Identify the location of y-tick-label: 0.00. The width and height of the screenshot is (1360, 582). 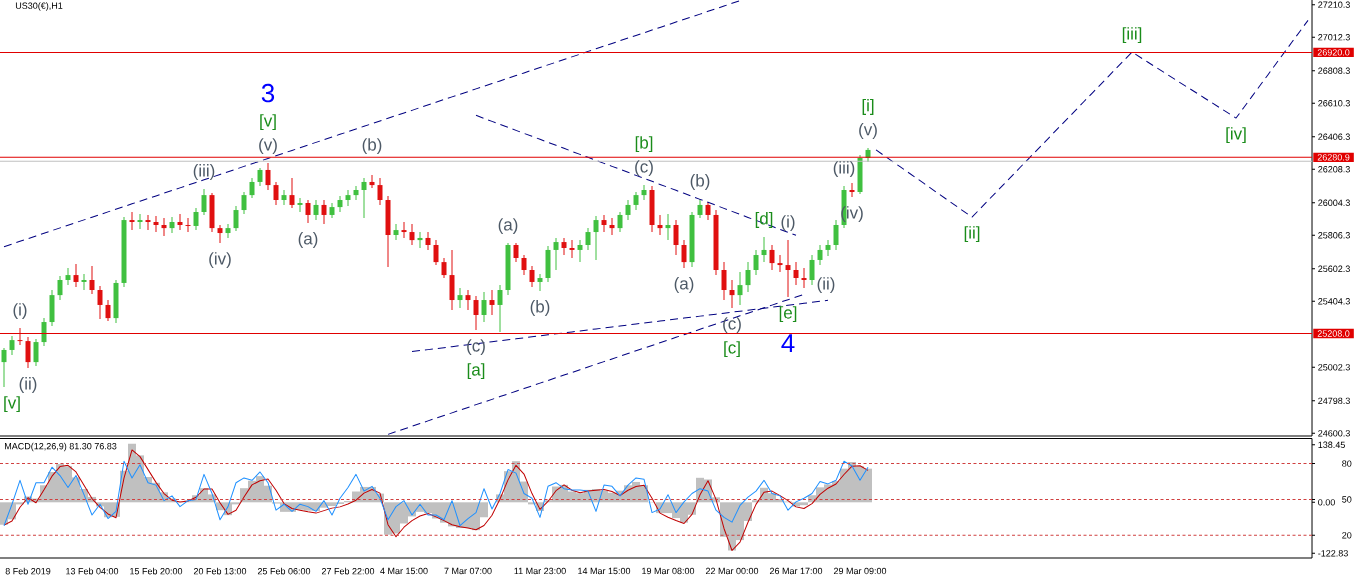
(1326, 502).